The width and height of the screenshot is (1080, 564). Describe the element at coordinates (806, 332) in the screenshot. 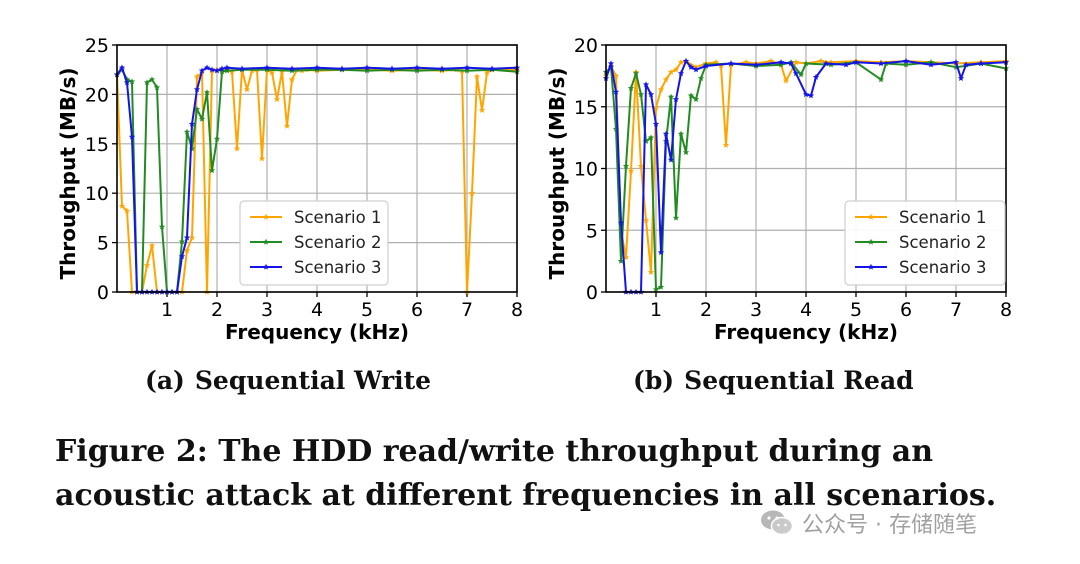

I see `x-axis-label: Frequency (kHz)` at that location.